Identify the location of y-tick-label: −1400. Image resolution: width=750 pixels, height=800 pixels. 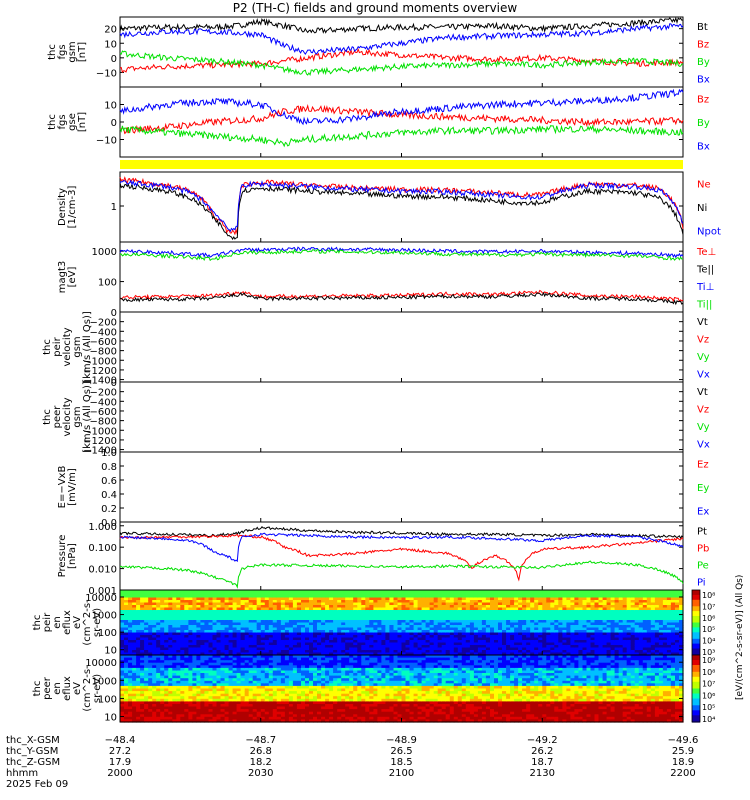
(100, 381).